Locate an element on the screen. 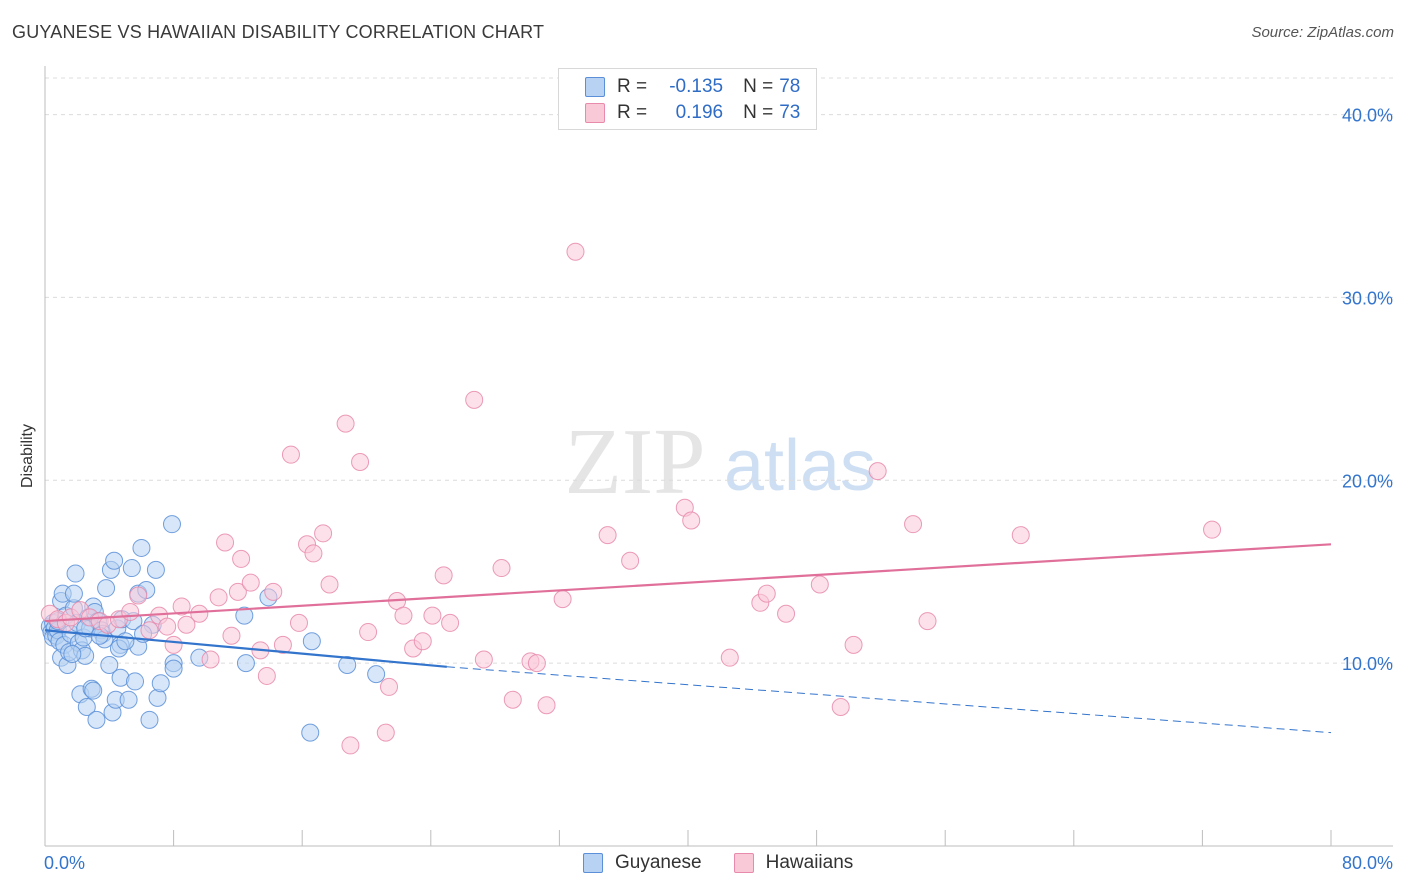  y-tick-label: 10.0% is located at coordinates (1367, 664).